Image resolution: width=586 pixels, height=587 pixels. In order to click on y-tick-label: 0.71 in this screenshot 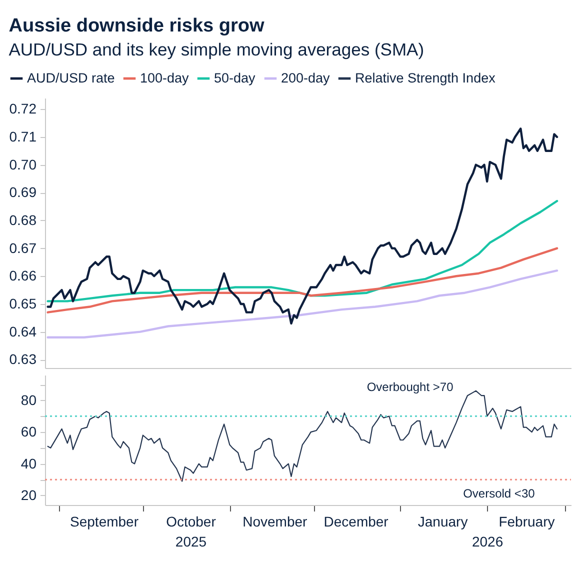, I will do `click(23, 136)`.